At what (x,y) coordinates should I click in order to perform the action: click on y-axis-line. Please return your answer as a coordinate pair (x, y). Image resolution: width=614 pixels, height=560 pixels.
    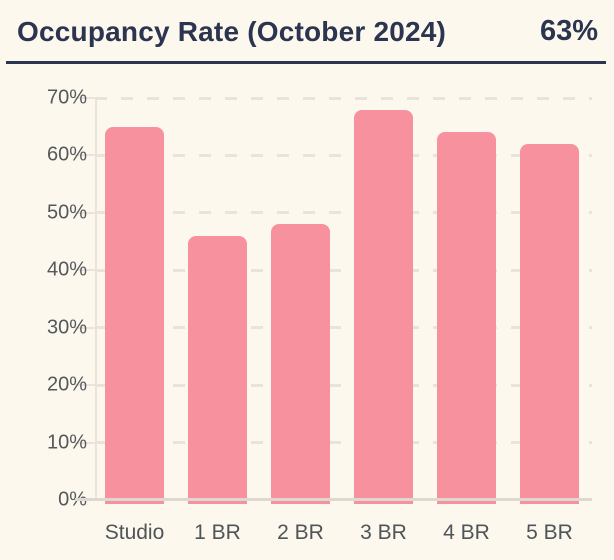
    Looking at the image, I should click on (96, 299).